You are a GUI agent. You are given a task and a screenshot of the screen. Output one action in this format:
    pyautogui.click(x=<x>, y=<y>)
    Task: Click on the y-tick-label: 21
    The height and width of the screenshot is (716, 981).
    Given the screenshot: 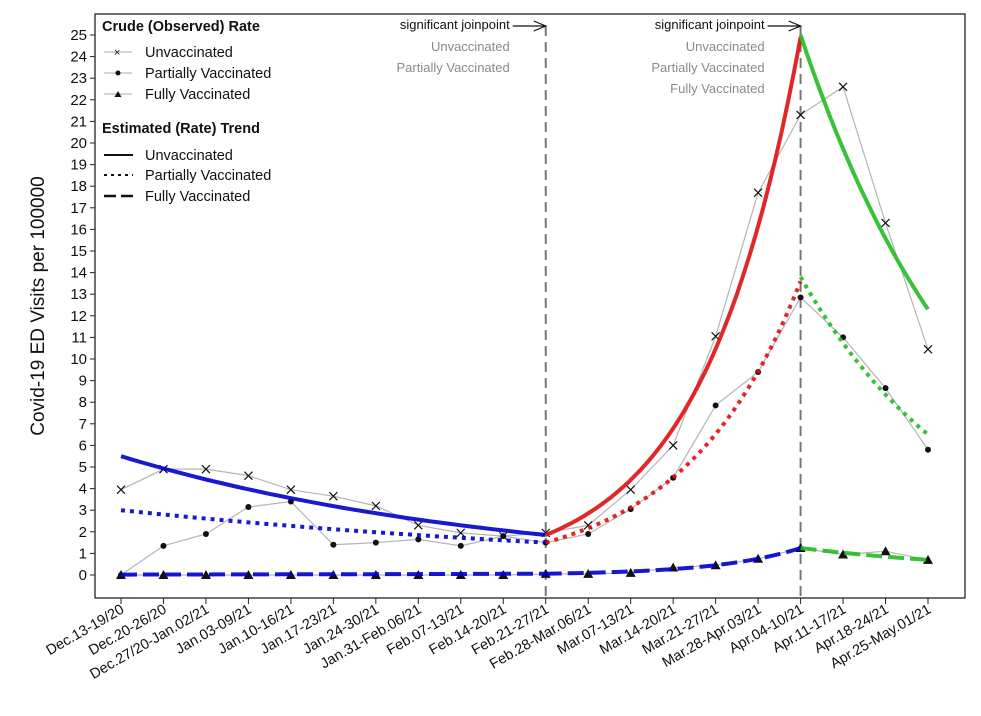 What is the action you would take?
    pyautogui.click(x=78, y=121)
    